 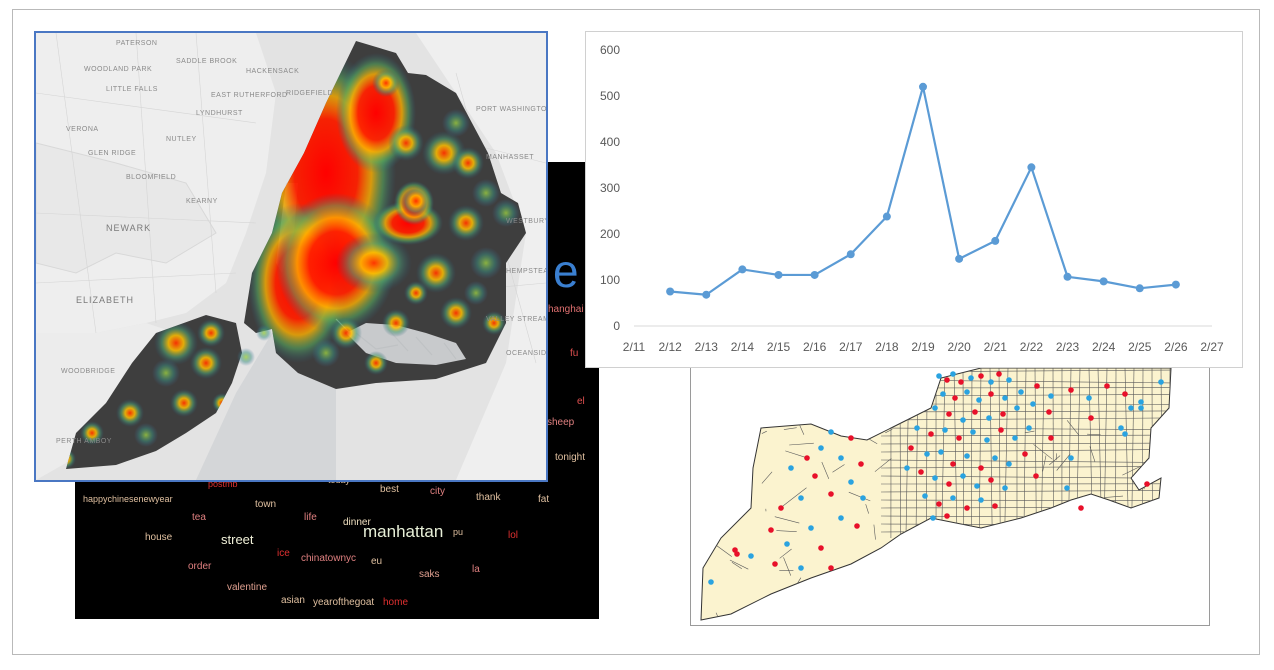 What do you see at coordinates (779, 347) in the screenshot?
I see `x-tick-label: 2/15` at bounding box center [779, 347].